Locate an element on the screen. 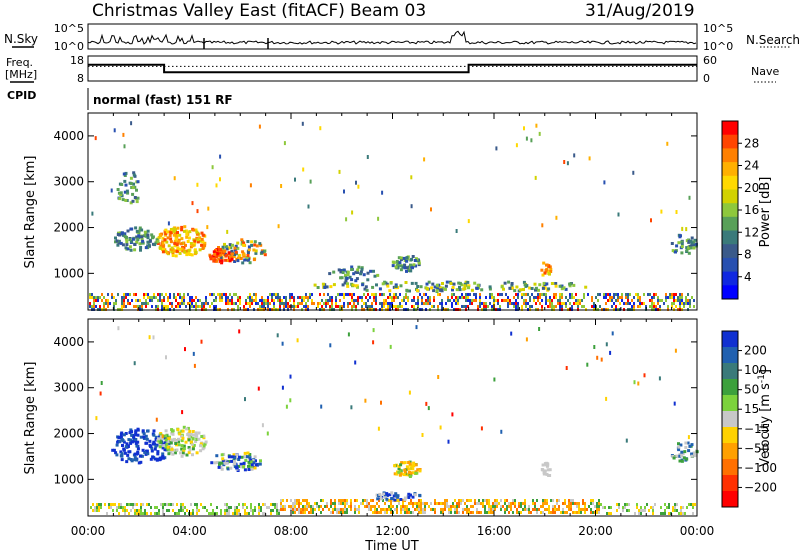 The height and width of the screenshot is (554, 800). freq-label-line1: Freq. is located at coordinates (19, 62).